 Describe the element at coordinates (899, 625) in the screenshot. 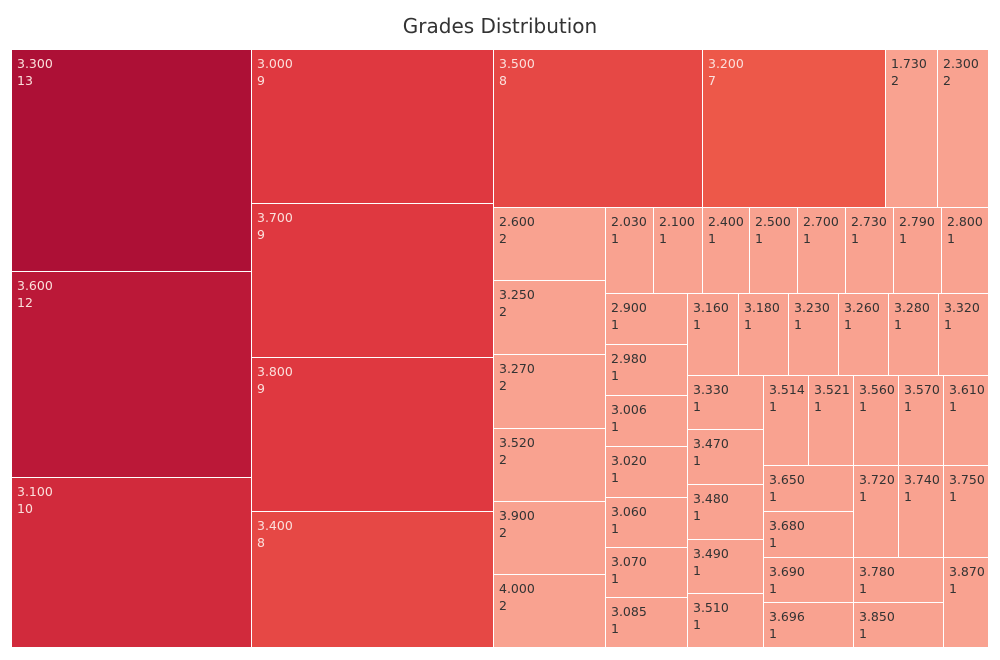

I see `treemap-tile-3.850: 3.850 1` at that location.